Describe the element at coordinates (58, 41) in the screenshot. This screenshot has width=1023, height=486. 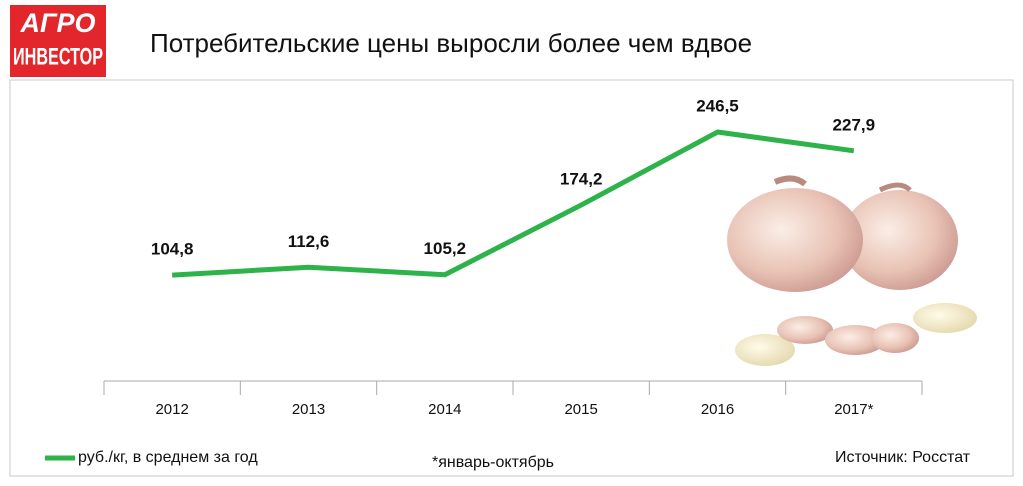
I see `logo-box` at that location.